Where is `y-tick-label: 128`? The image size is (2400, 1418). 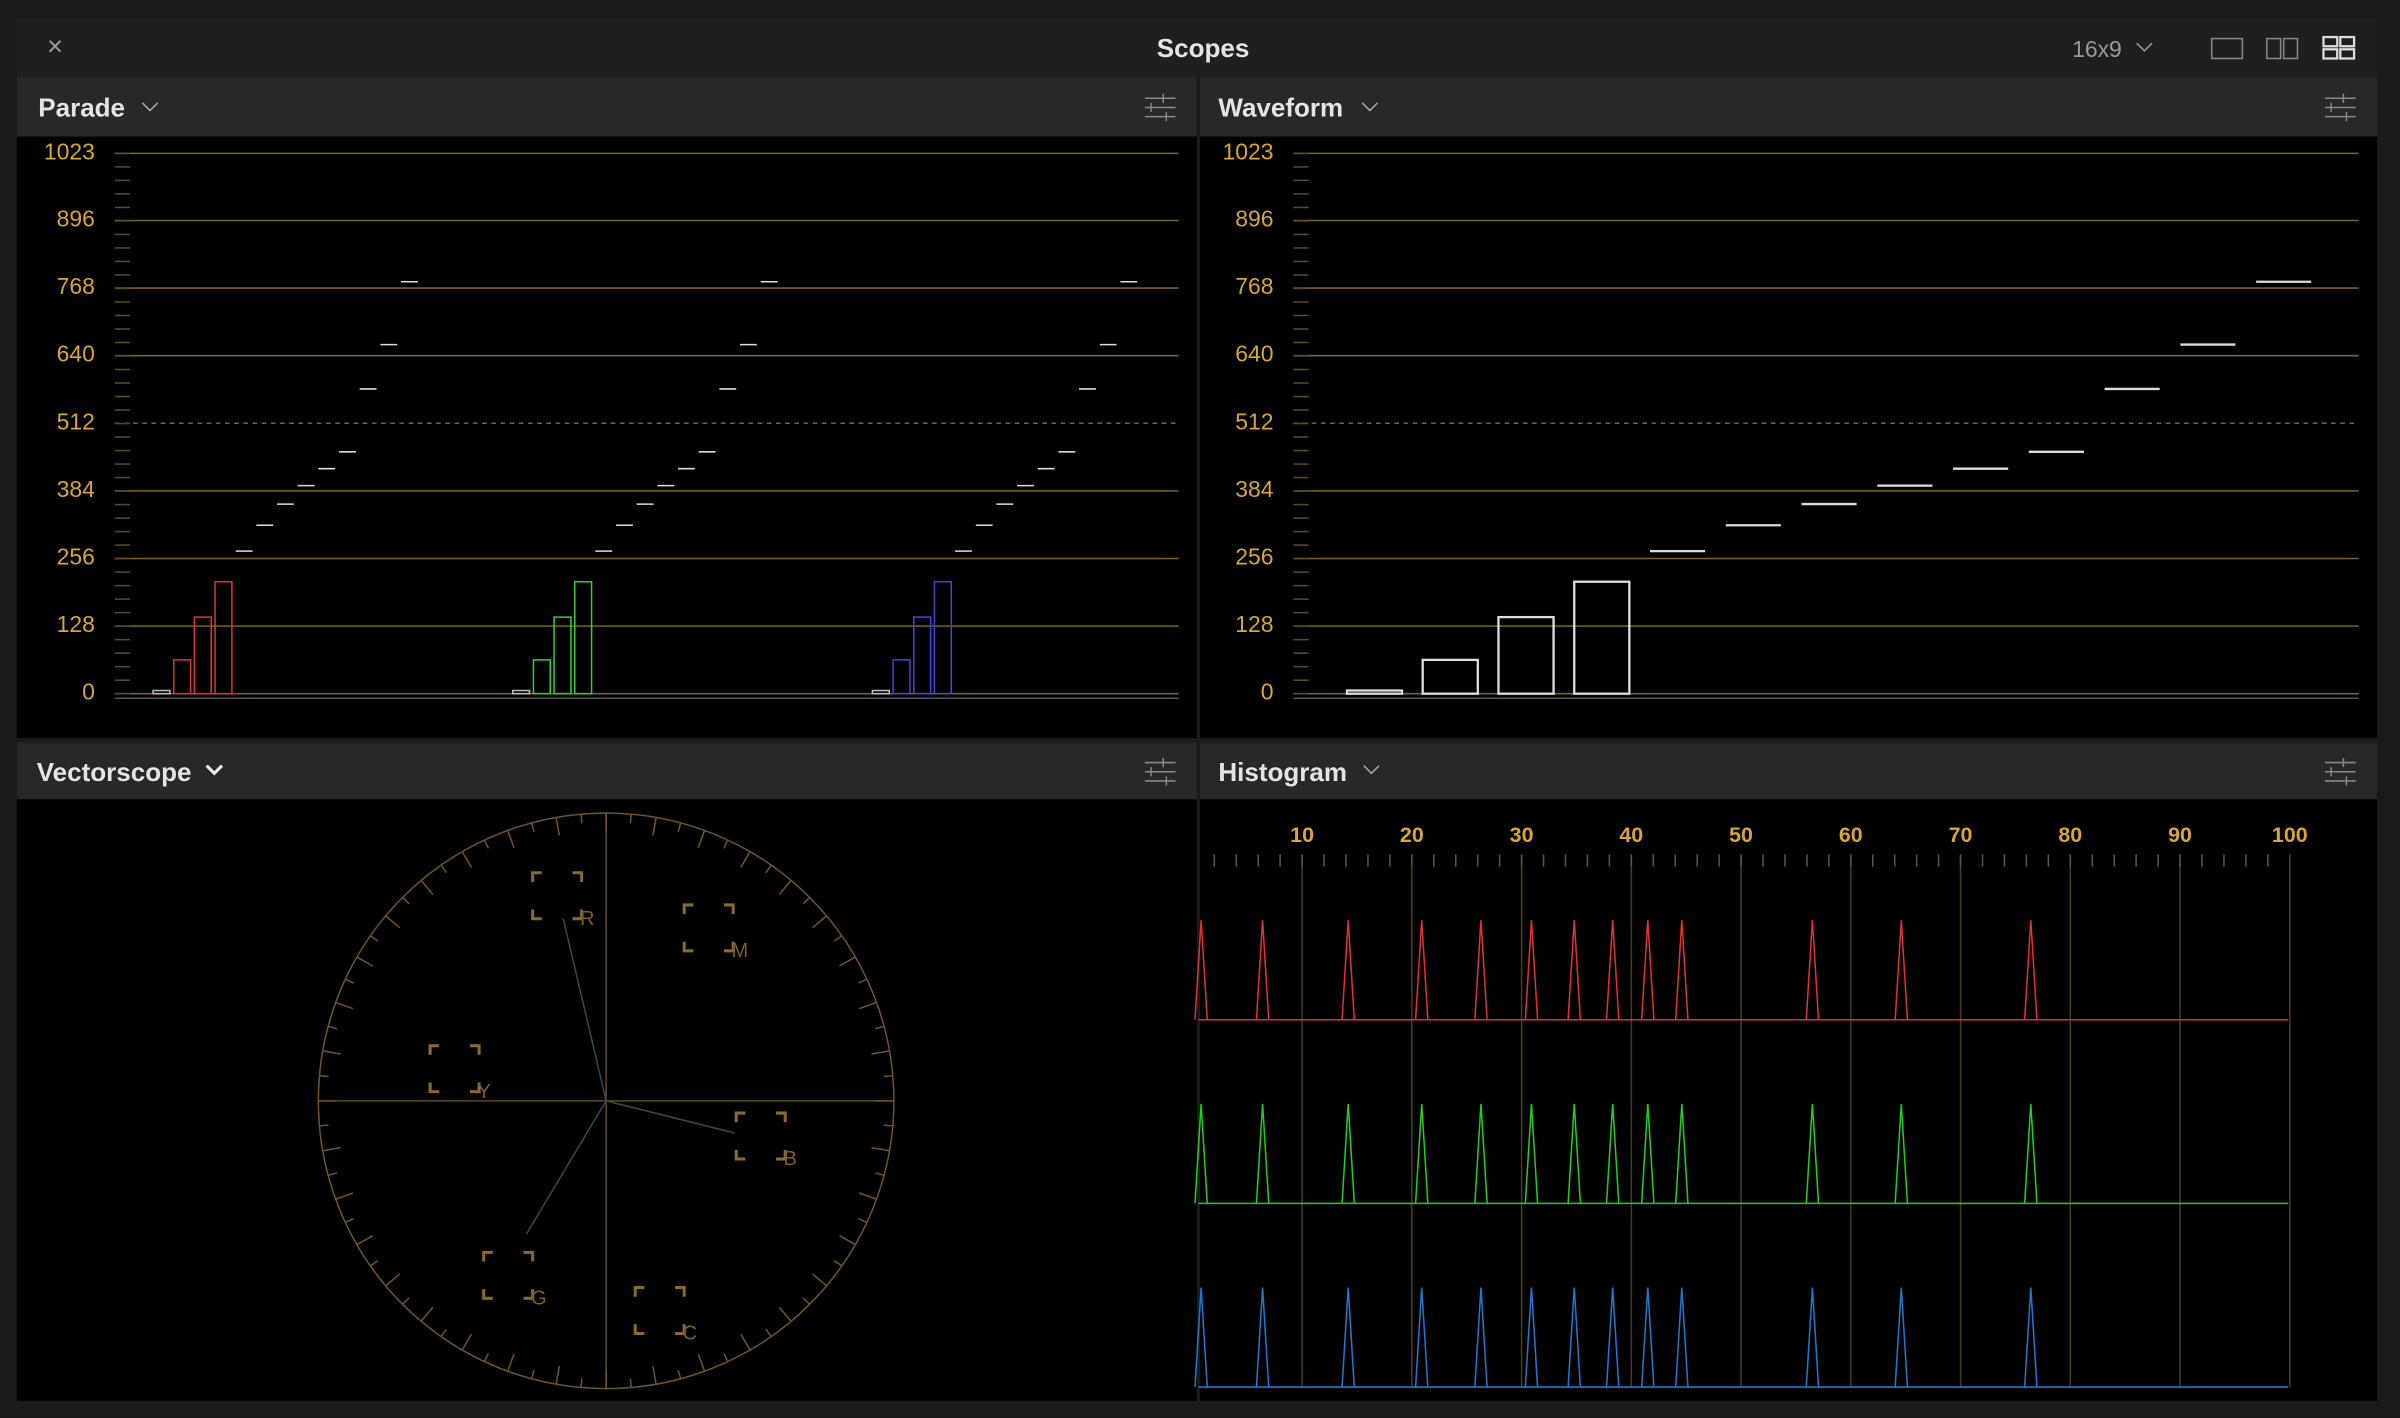 y-tick-label: 128 is located at coordinates (76, 624).